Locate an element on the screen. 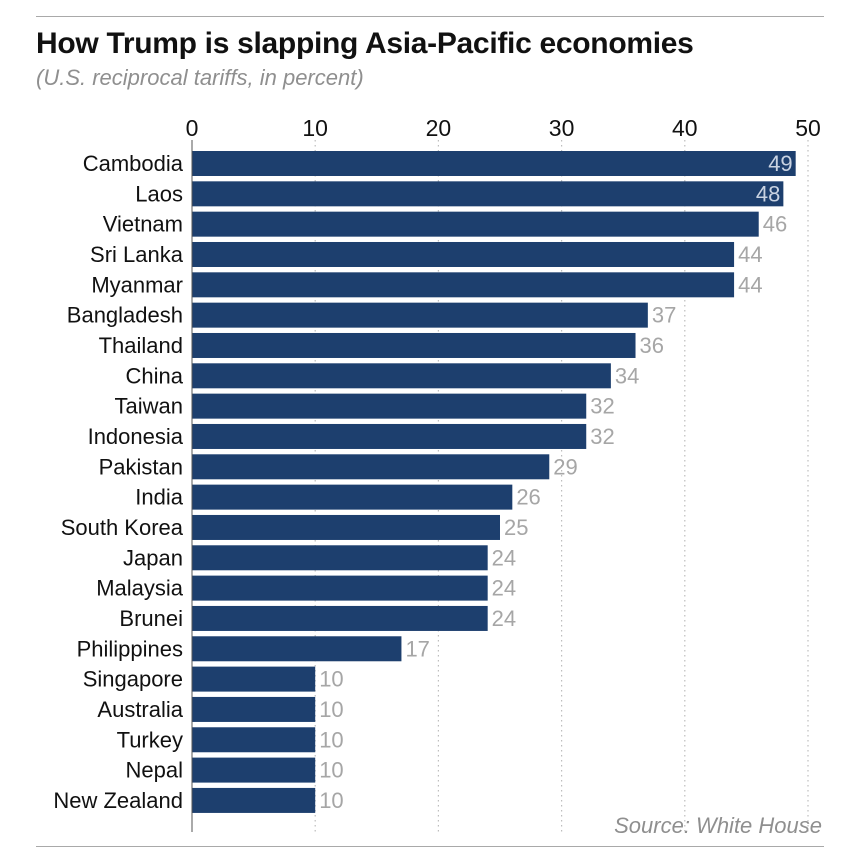 The image size is (864, 865). value-label-nepal: 10 is located at coordinates (331, 770).